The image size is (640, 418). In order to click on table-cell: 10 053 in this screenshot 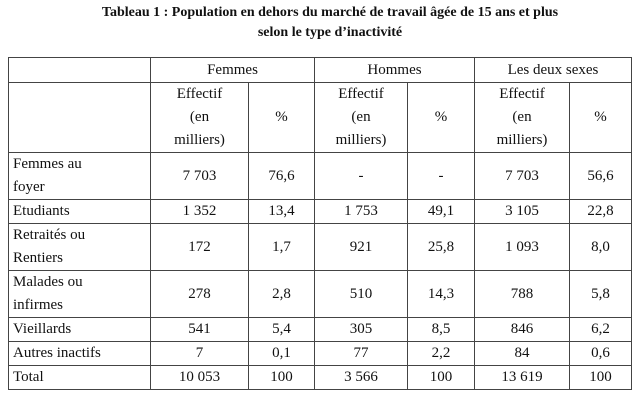, I will do `click(199, 377)`.